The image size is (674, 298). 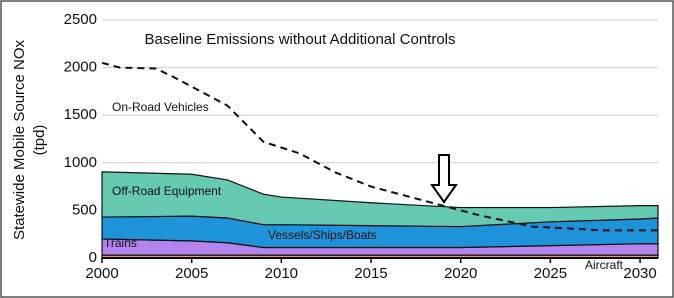 What do you see at coordinates (370, 273) in the screenshot?
I see `x-tick-label: 2015` at bounding box center [370, 273].